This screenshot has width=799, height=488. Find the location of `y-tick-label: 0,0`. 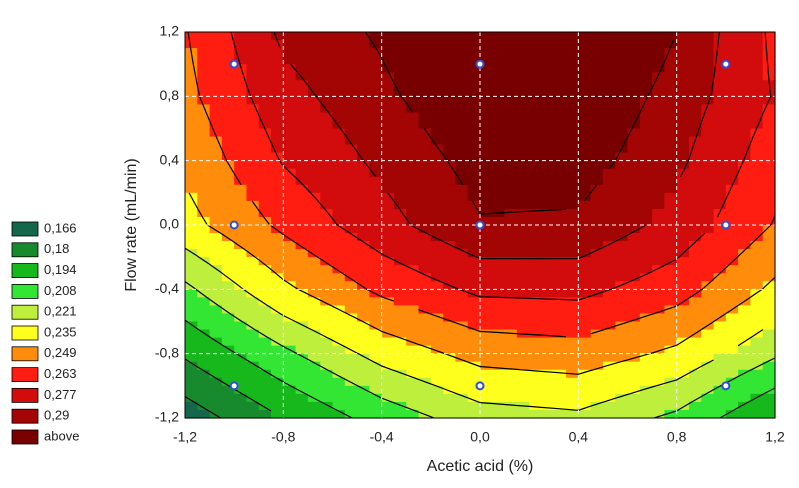

y-tick-label: 0,0 is located at coordinates (170, 224).